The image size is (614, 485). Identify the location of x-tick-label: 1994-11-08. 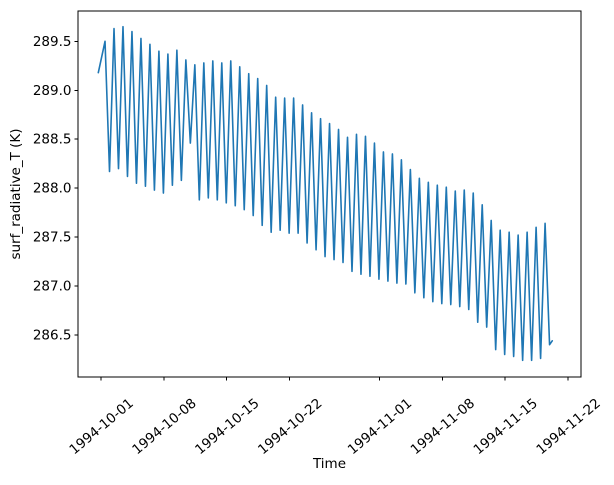
(443, 426).